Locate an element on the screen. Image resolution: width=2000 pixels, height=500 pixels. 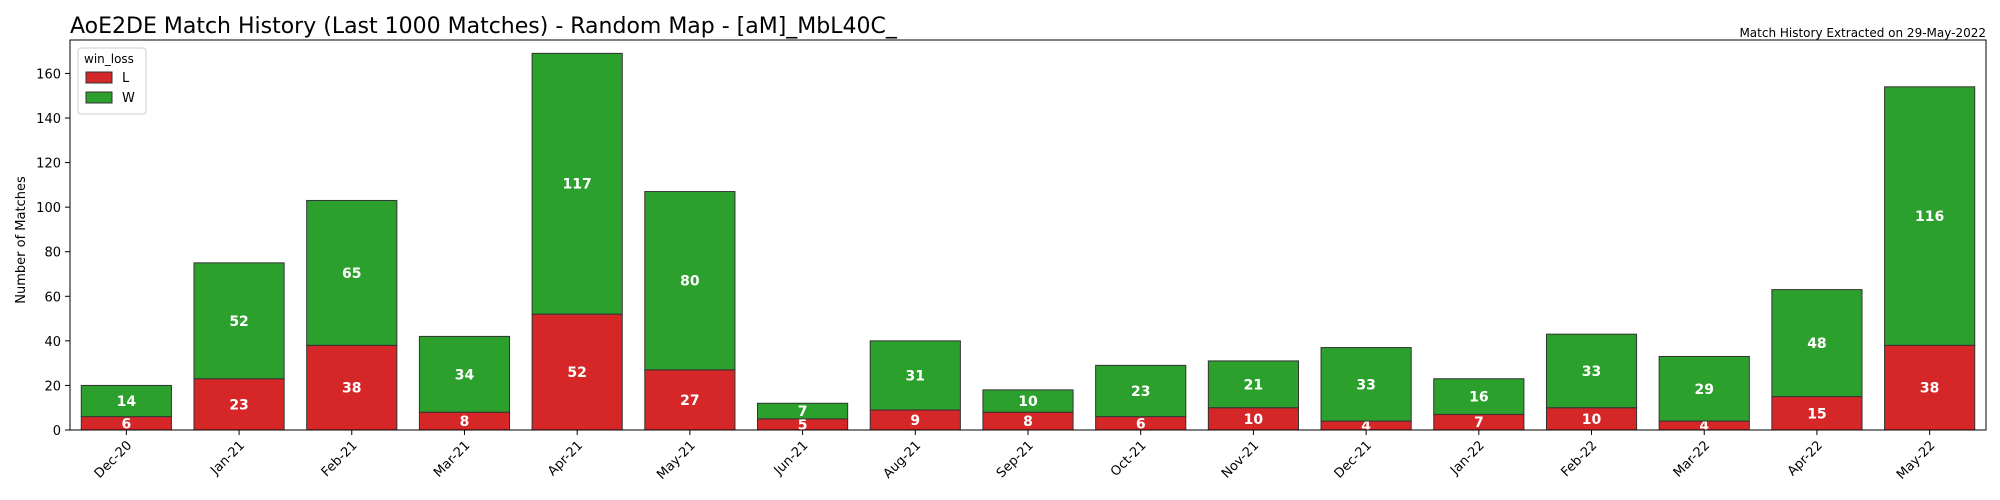
y-tick-label: 140 is located at coordinates (48, 119).